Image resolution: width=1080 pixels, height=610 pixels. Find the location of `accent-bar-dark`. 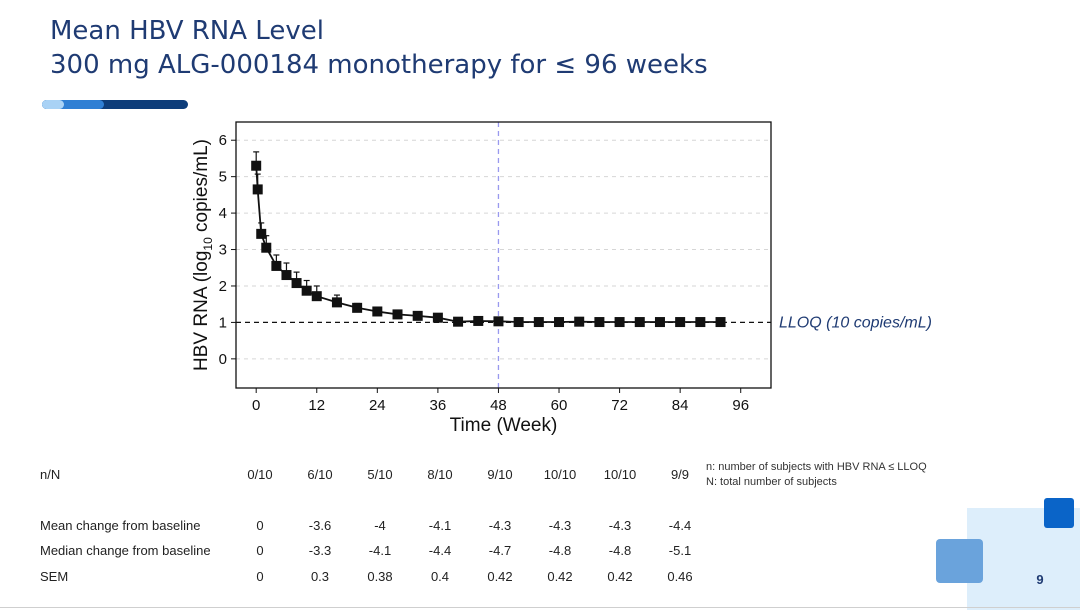

accent-bar-dark is located at coordinates (115, 104).